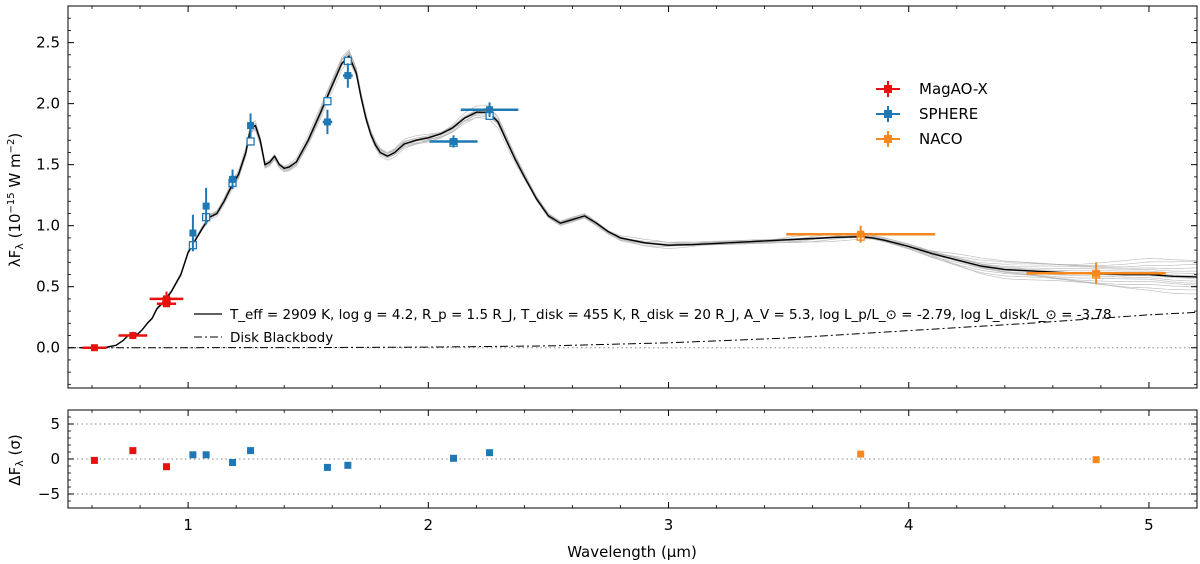  What do you see at coordinates (909, 525) in the screenshot?
I see `x-tick-label: 4` at bounding box center [909, 525].